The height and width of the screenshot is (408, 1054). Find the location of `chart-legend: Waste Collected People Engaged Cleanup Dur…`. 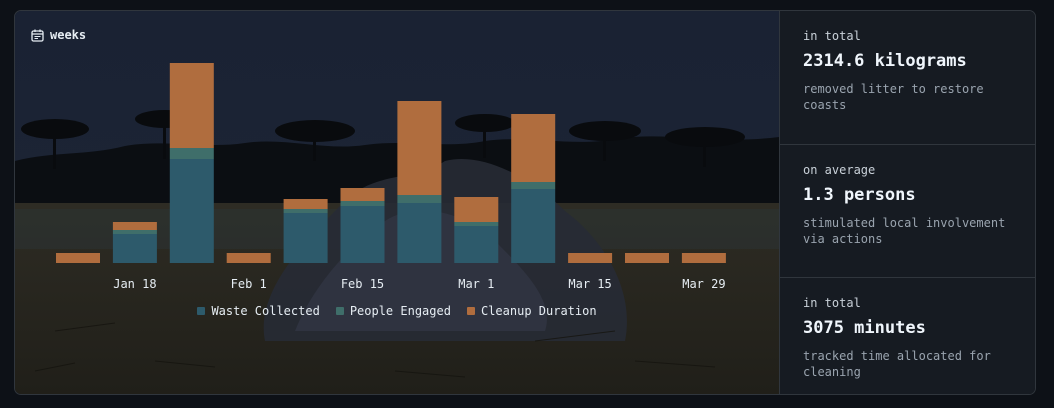

chart-legend: Waste Collected People Engaged Cleanup Dur… is located at coordinates (397, 311).